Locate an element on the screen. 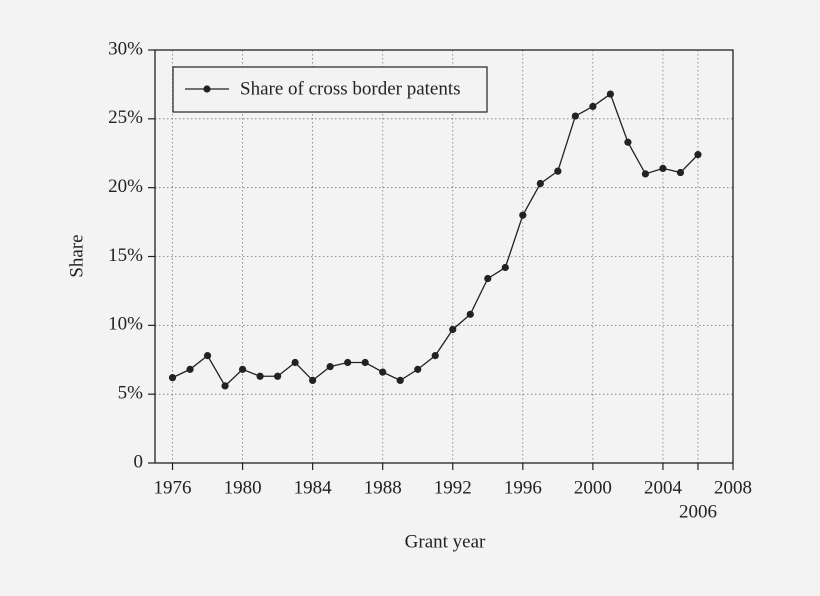 The image size is (820, 596). x-tick-label: 2000 is located at coordinates (593, 487).